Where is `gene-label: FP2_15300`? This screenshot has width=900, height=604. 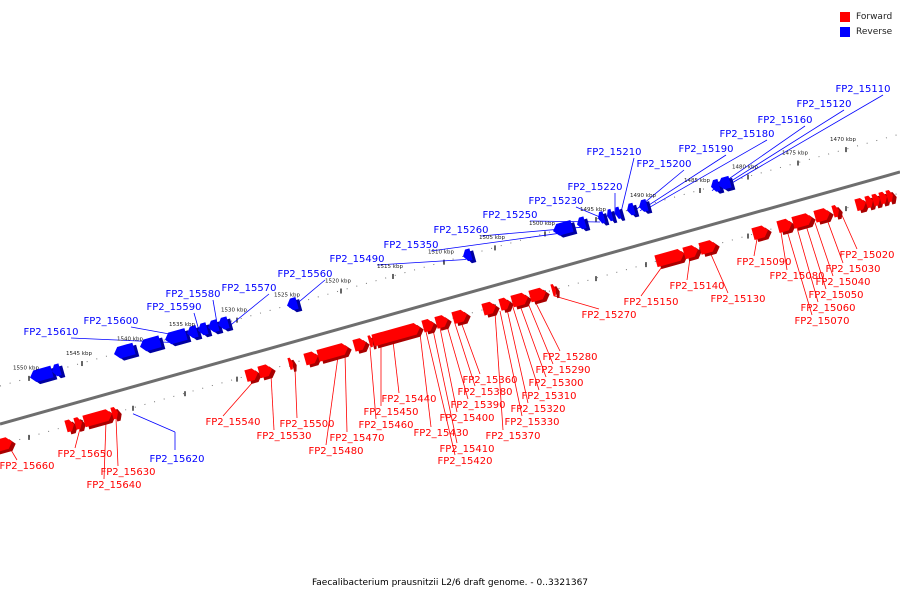 gene-label: FP2_15300 is located at coordinates (556, 383).